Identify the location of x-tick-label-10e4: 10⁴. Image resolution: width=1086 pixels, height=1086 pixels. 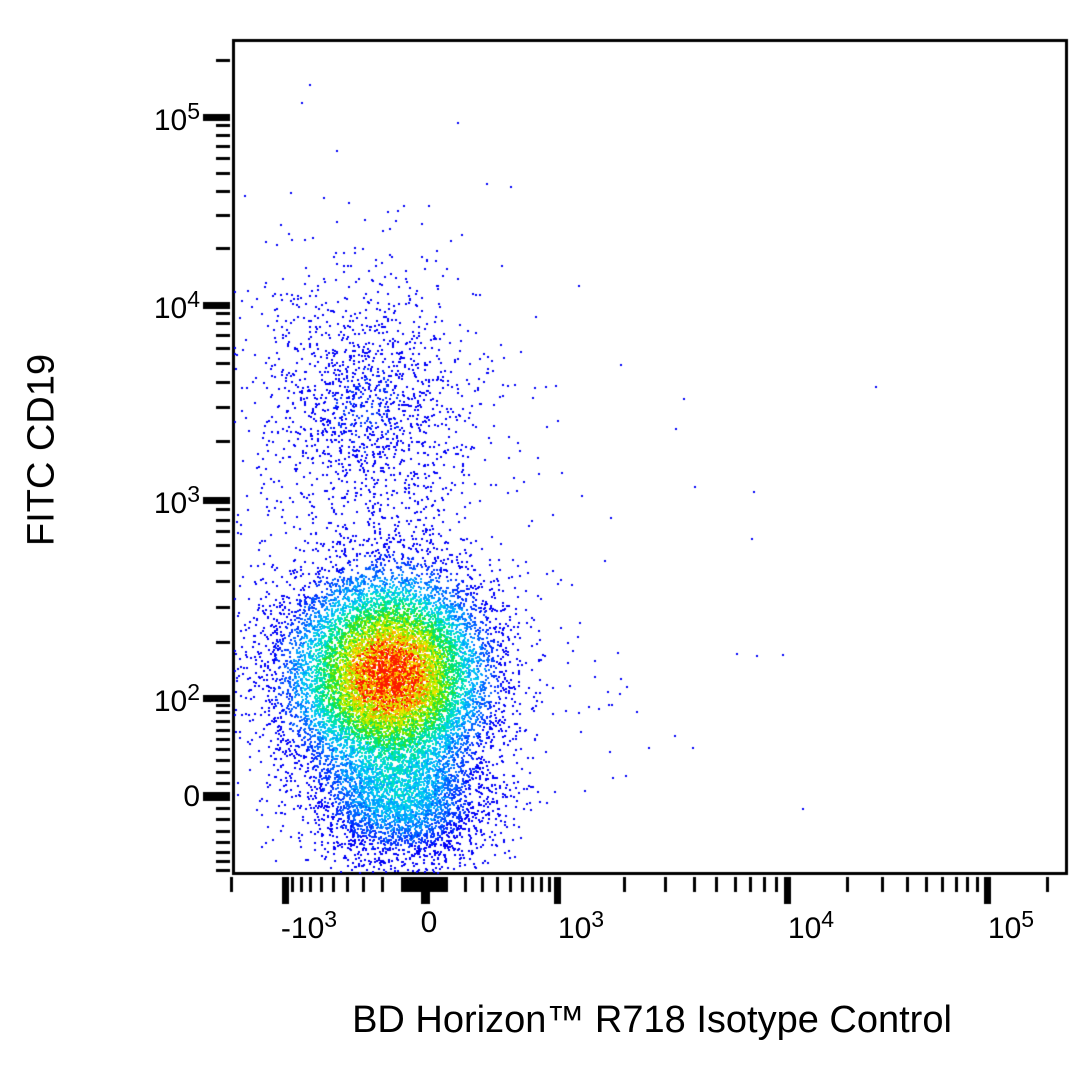
(811, 925).